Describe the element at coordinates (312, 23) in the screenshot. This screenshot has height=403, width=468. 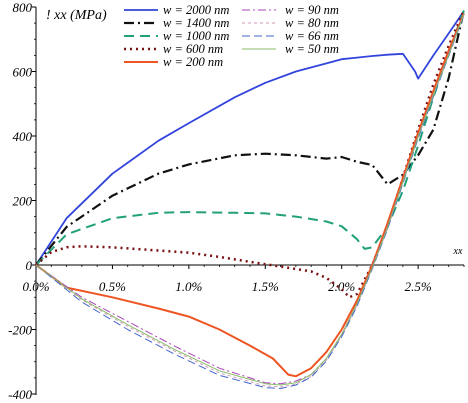
I see `legend-label-6: w = 80 nm` at that location.